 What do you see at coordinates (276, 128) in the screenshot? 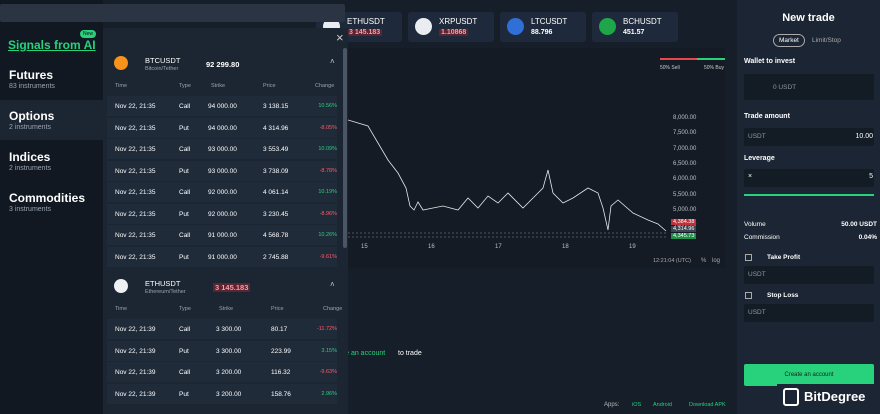
I see `option-cell: 4 314.96` at bounding box center [276, 128].